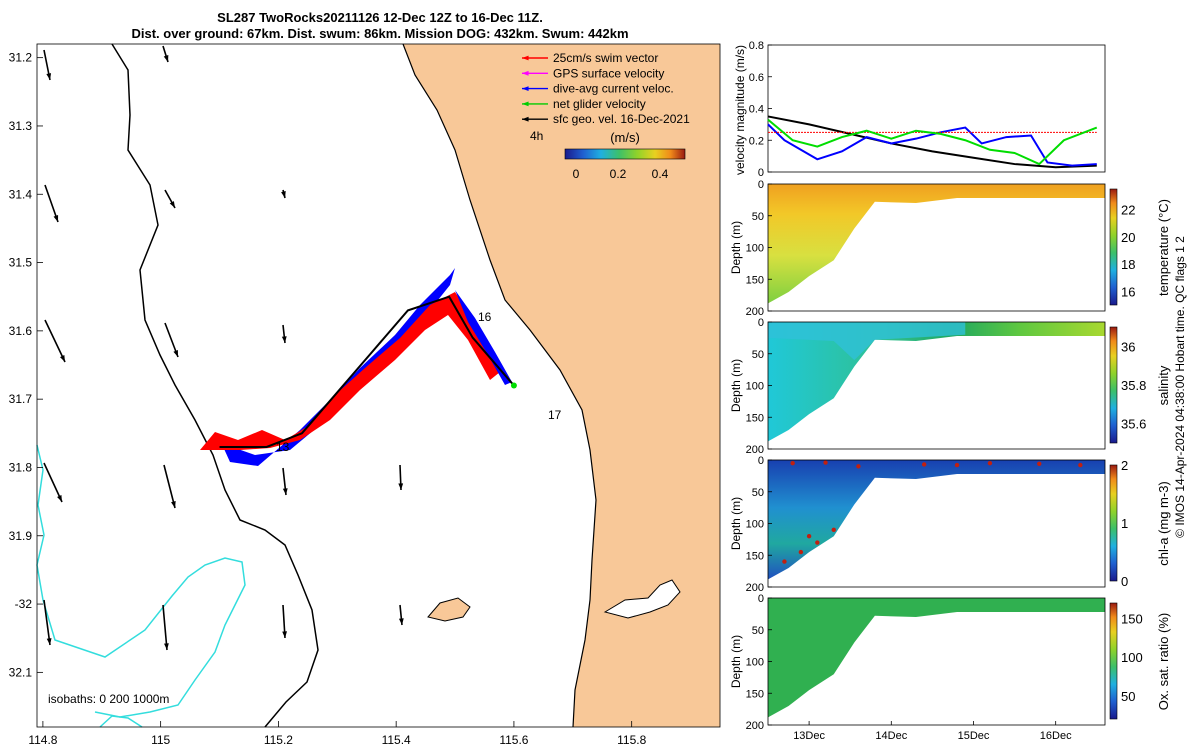 The width and height of the screenshot is (1200, 755). What do you see at coordinates (618, 174) in the screenshot?
I see `colorbar-tick-label: 0.2` at bounding box center [618, 174].